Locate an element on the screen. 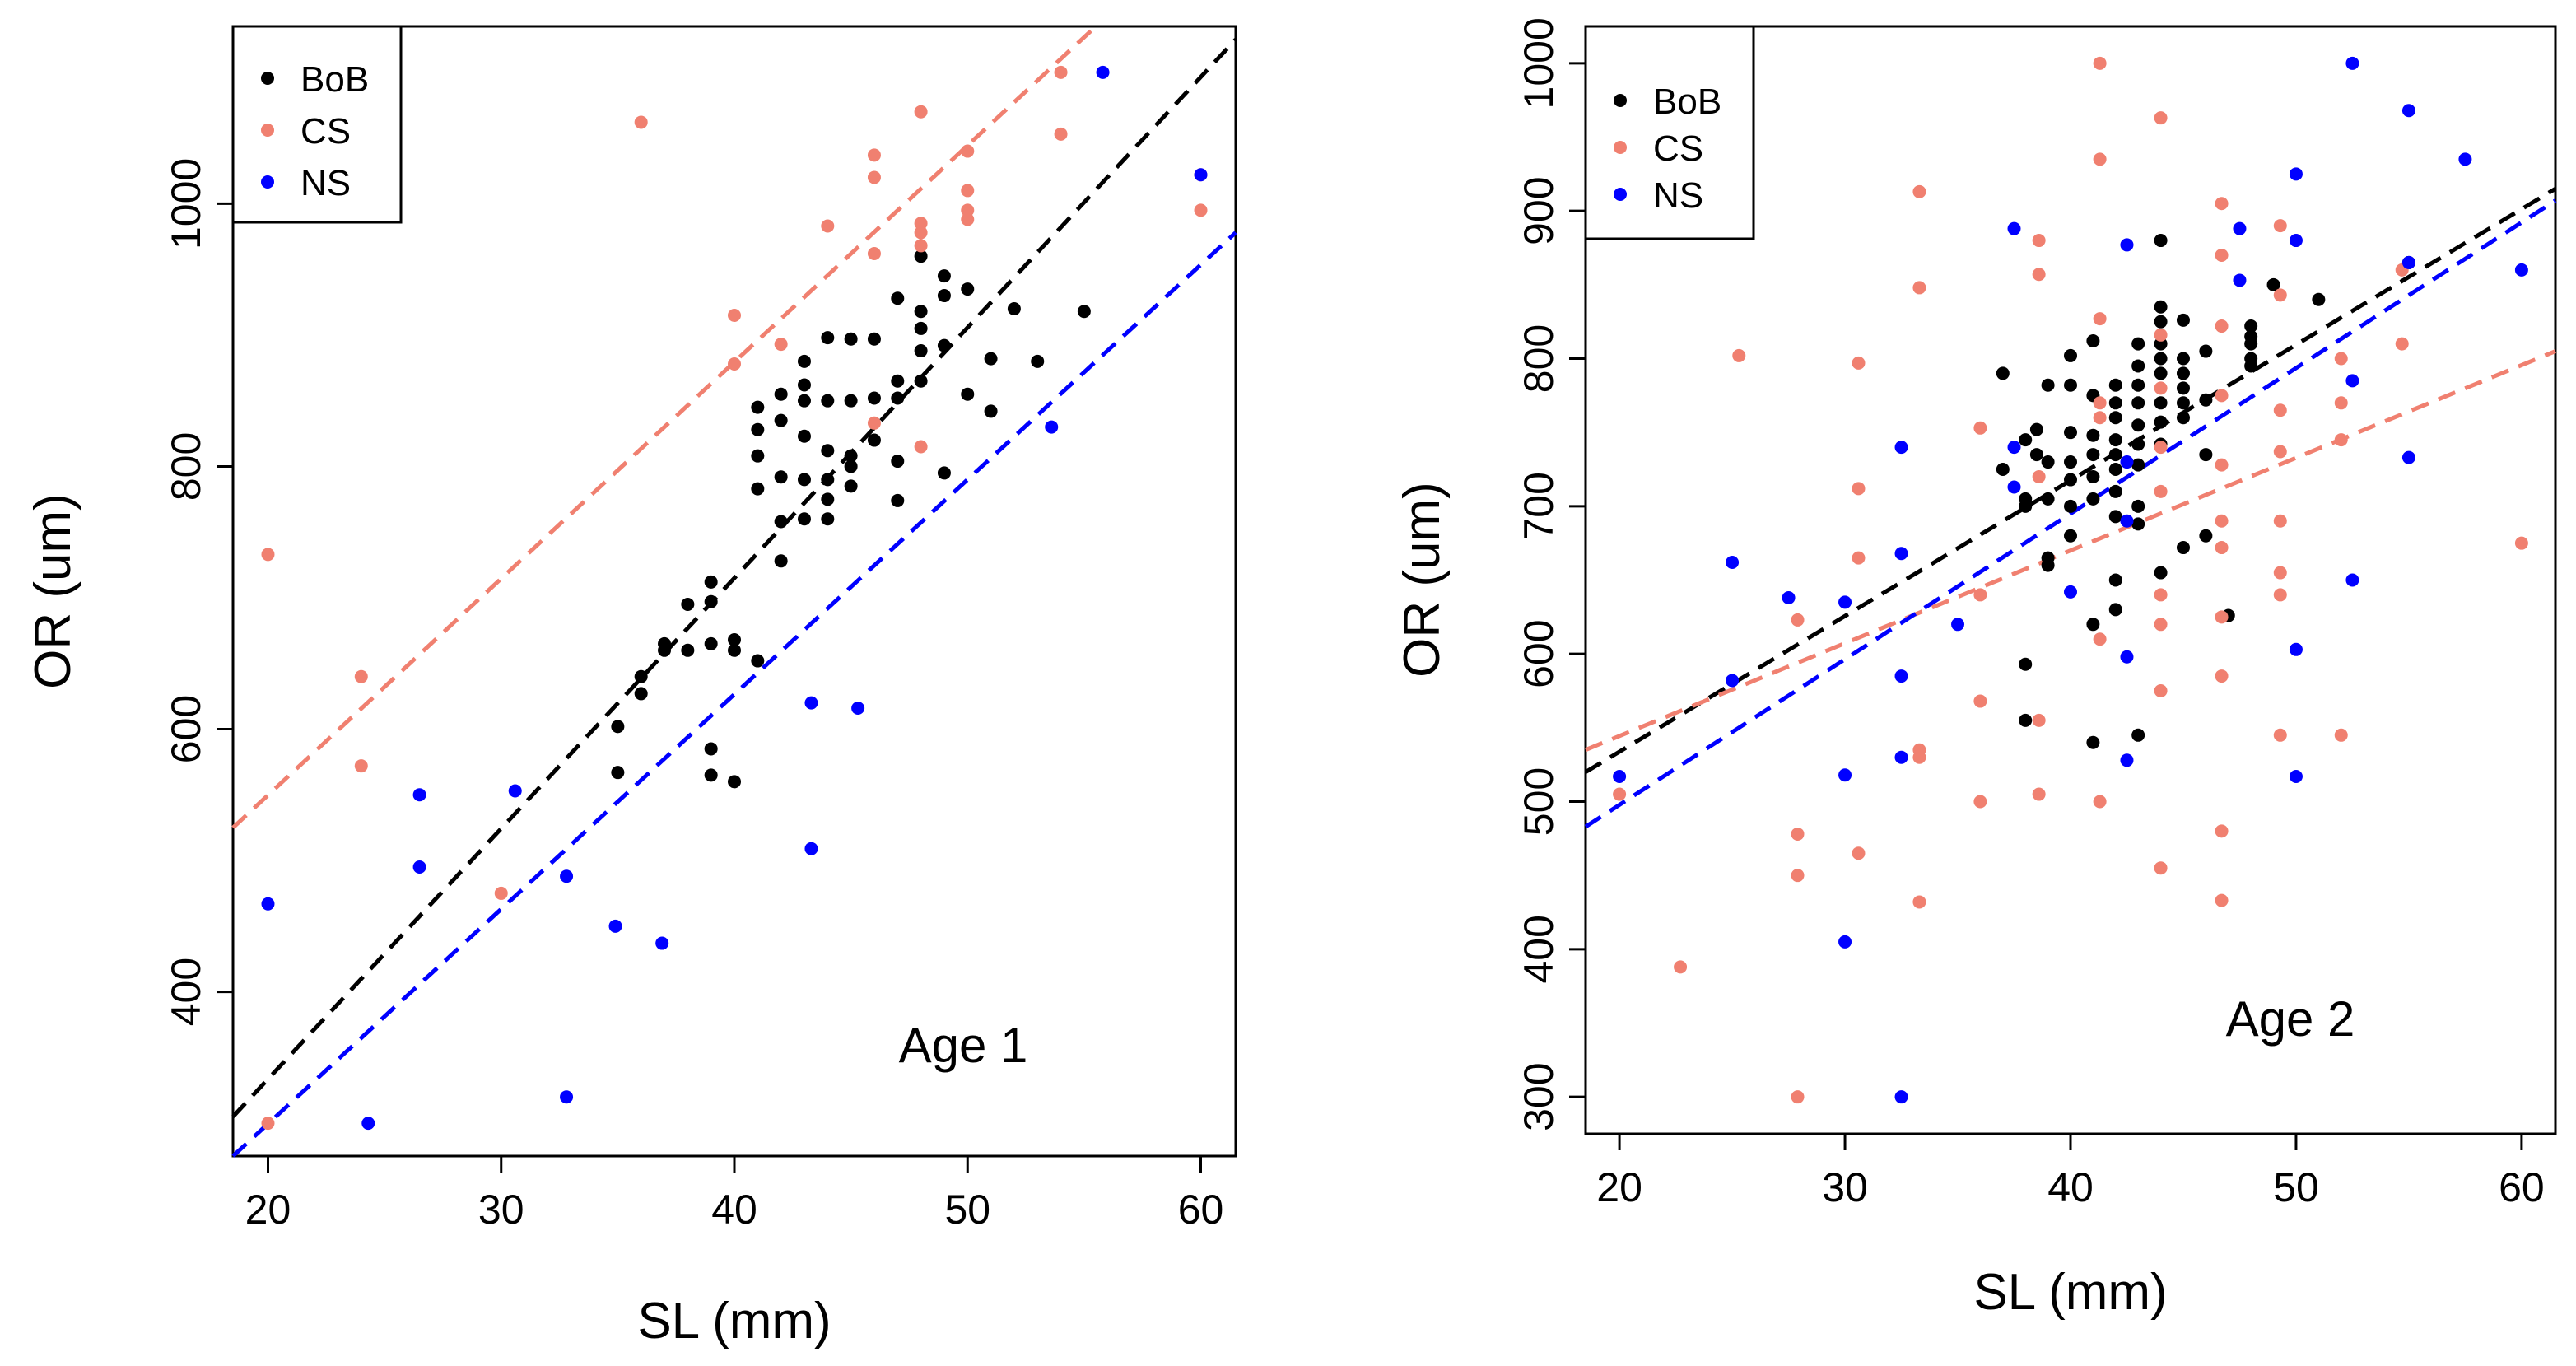 This screenshot has width=2576, height=1366. y-tick-label: 600 is located at coordinates (1539, 654).